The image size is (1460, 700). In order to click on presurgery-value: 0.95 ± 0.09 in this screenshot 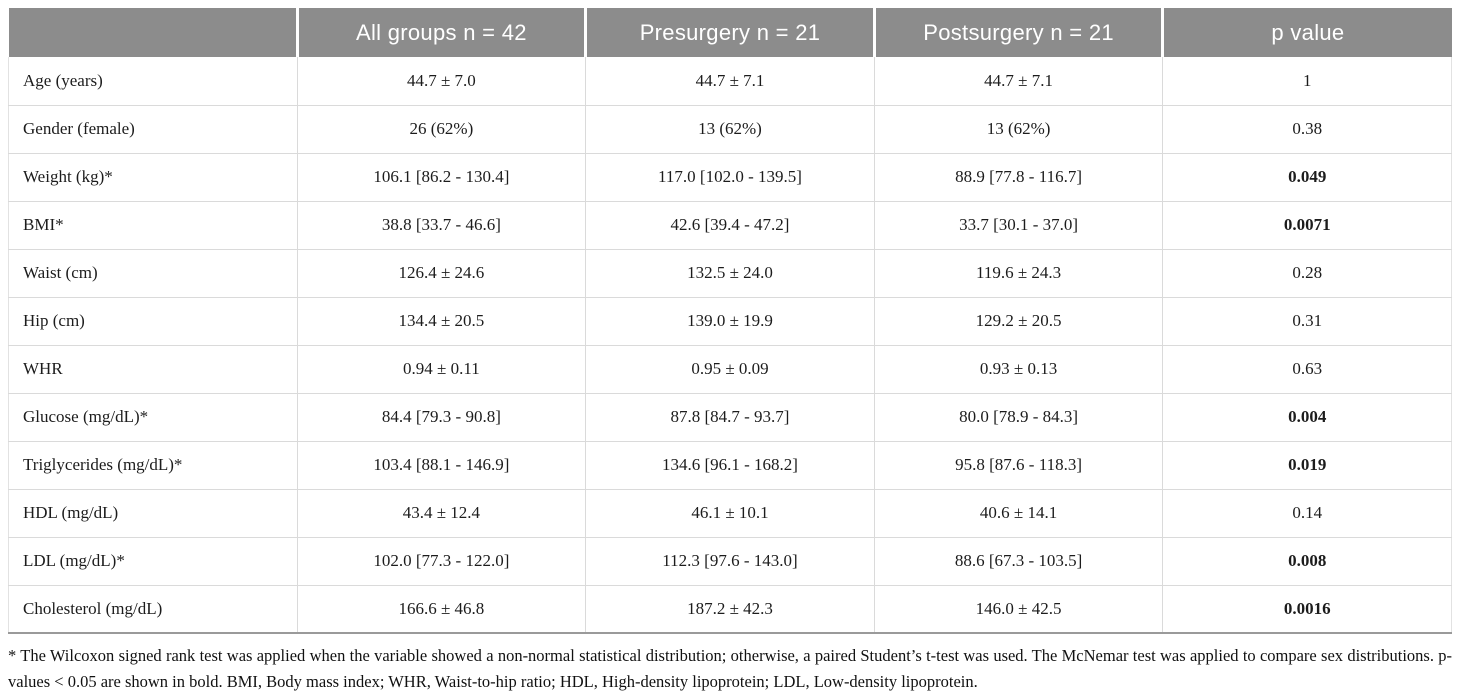, I will do `click(730, 369)`.